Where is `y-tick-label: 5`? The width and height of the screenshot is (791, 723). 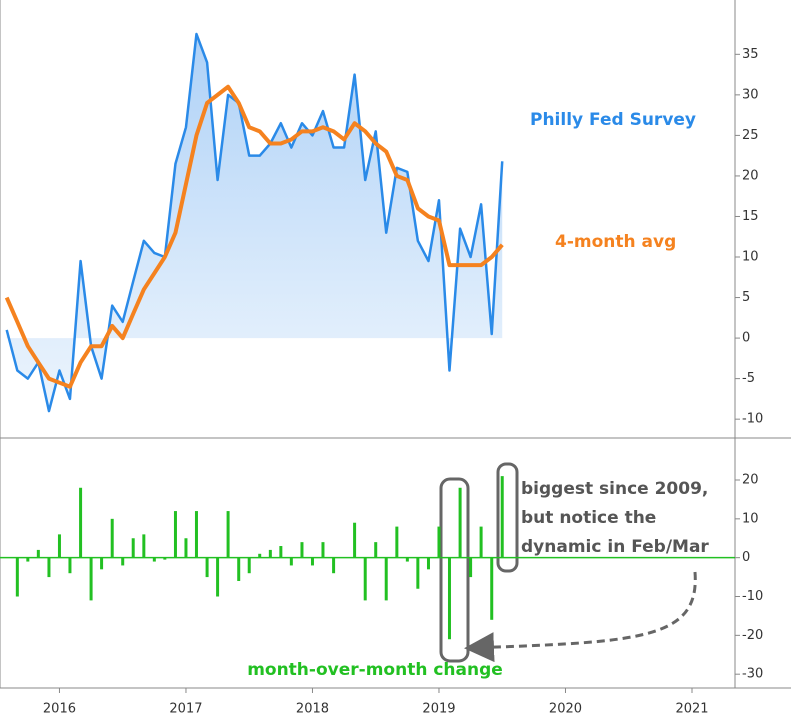
y-tick-label: 5 is located at coordinates (746, 297).